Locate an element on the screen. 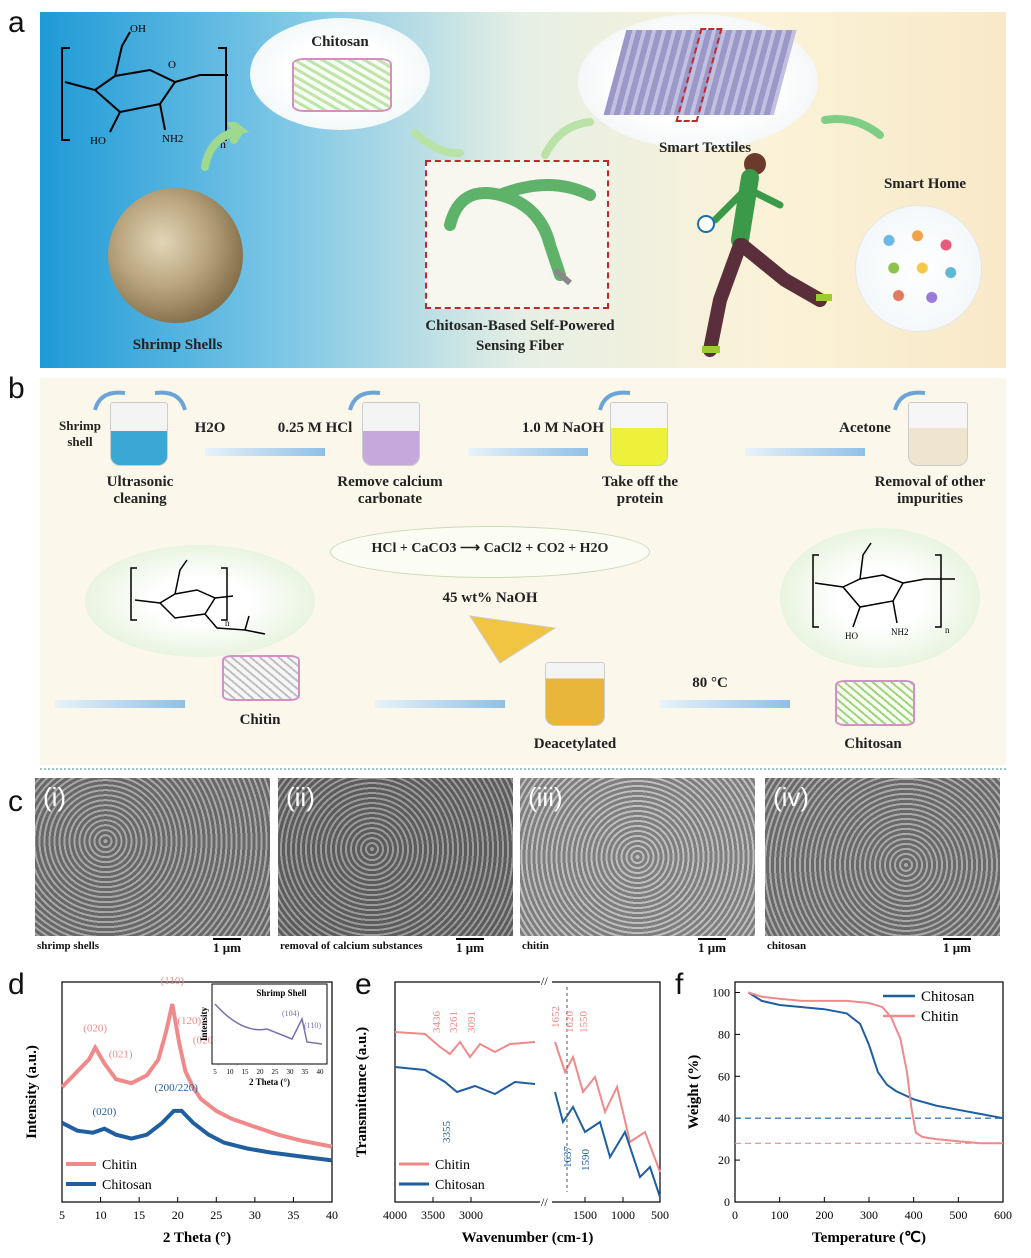 This screenshot has width=1031, height=1258. divider-line is located at coordinates (523, 769).